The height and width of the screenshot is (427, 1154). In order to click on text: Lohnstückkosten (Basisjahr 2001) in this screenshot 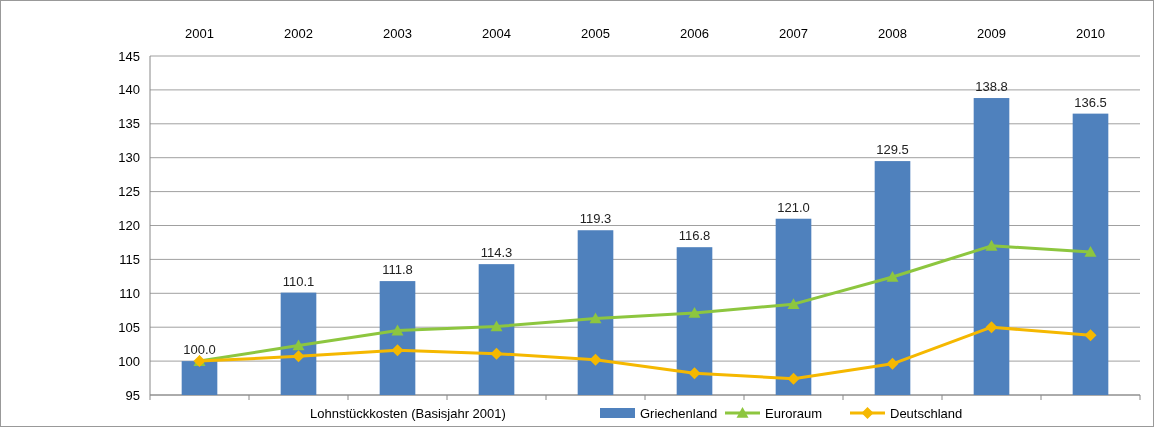, I will do `click(408, 413)`.